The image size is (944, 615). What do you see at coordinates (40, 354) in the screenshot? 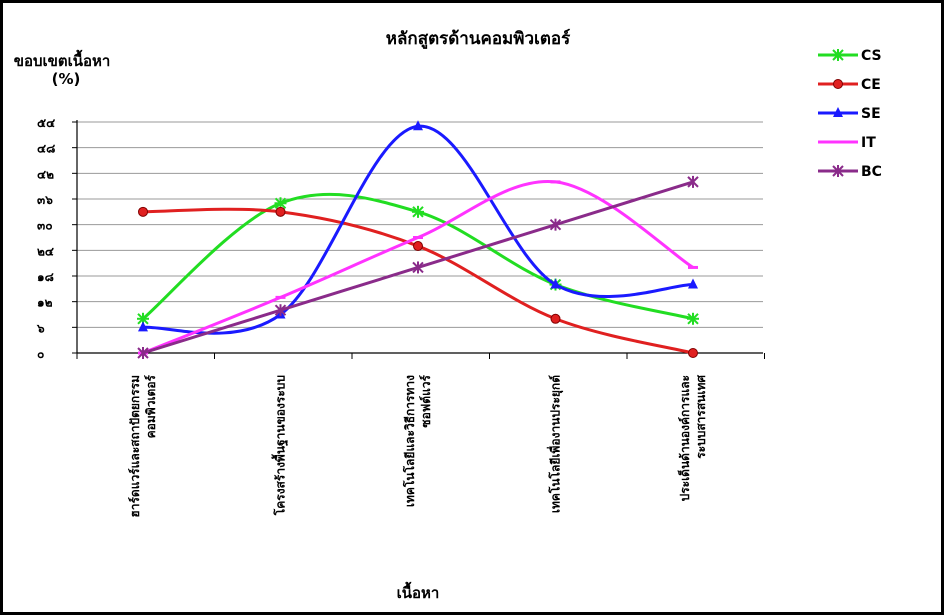
I see `y-tick-label: ๐` at bounding box center [40, 354].